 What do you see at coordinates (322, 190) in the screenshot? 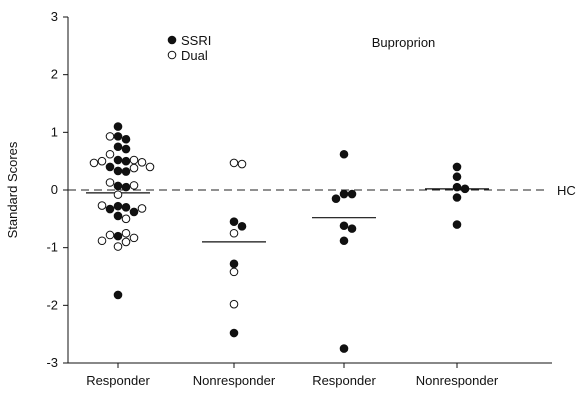
I see `reference-line-group: HC` at bounding box center [322, 190].